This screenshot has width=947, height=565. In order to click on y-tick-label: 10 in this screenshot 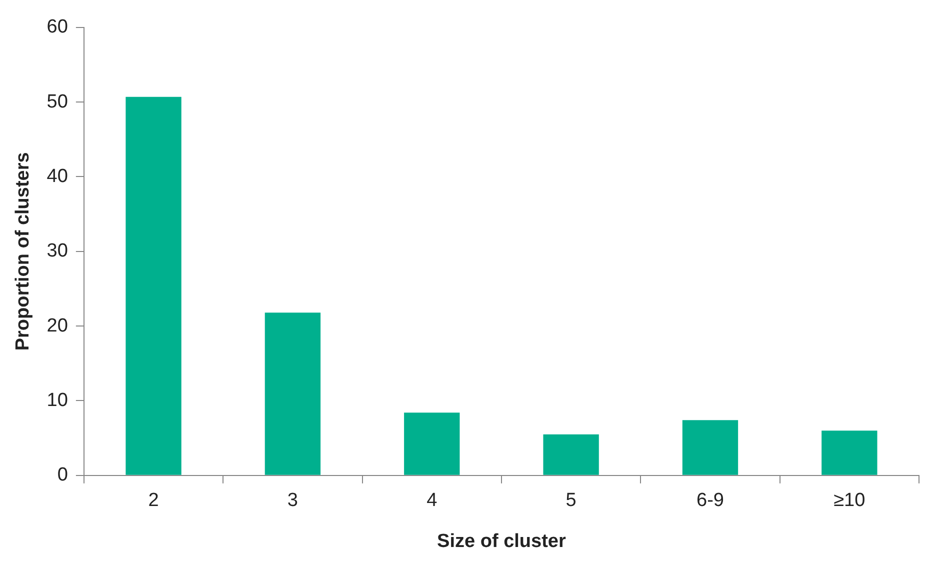, I will do `click(57, 400)`.